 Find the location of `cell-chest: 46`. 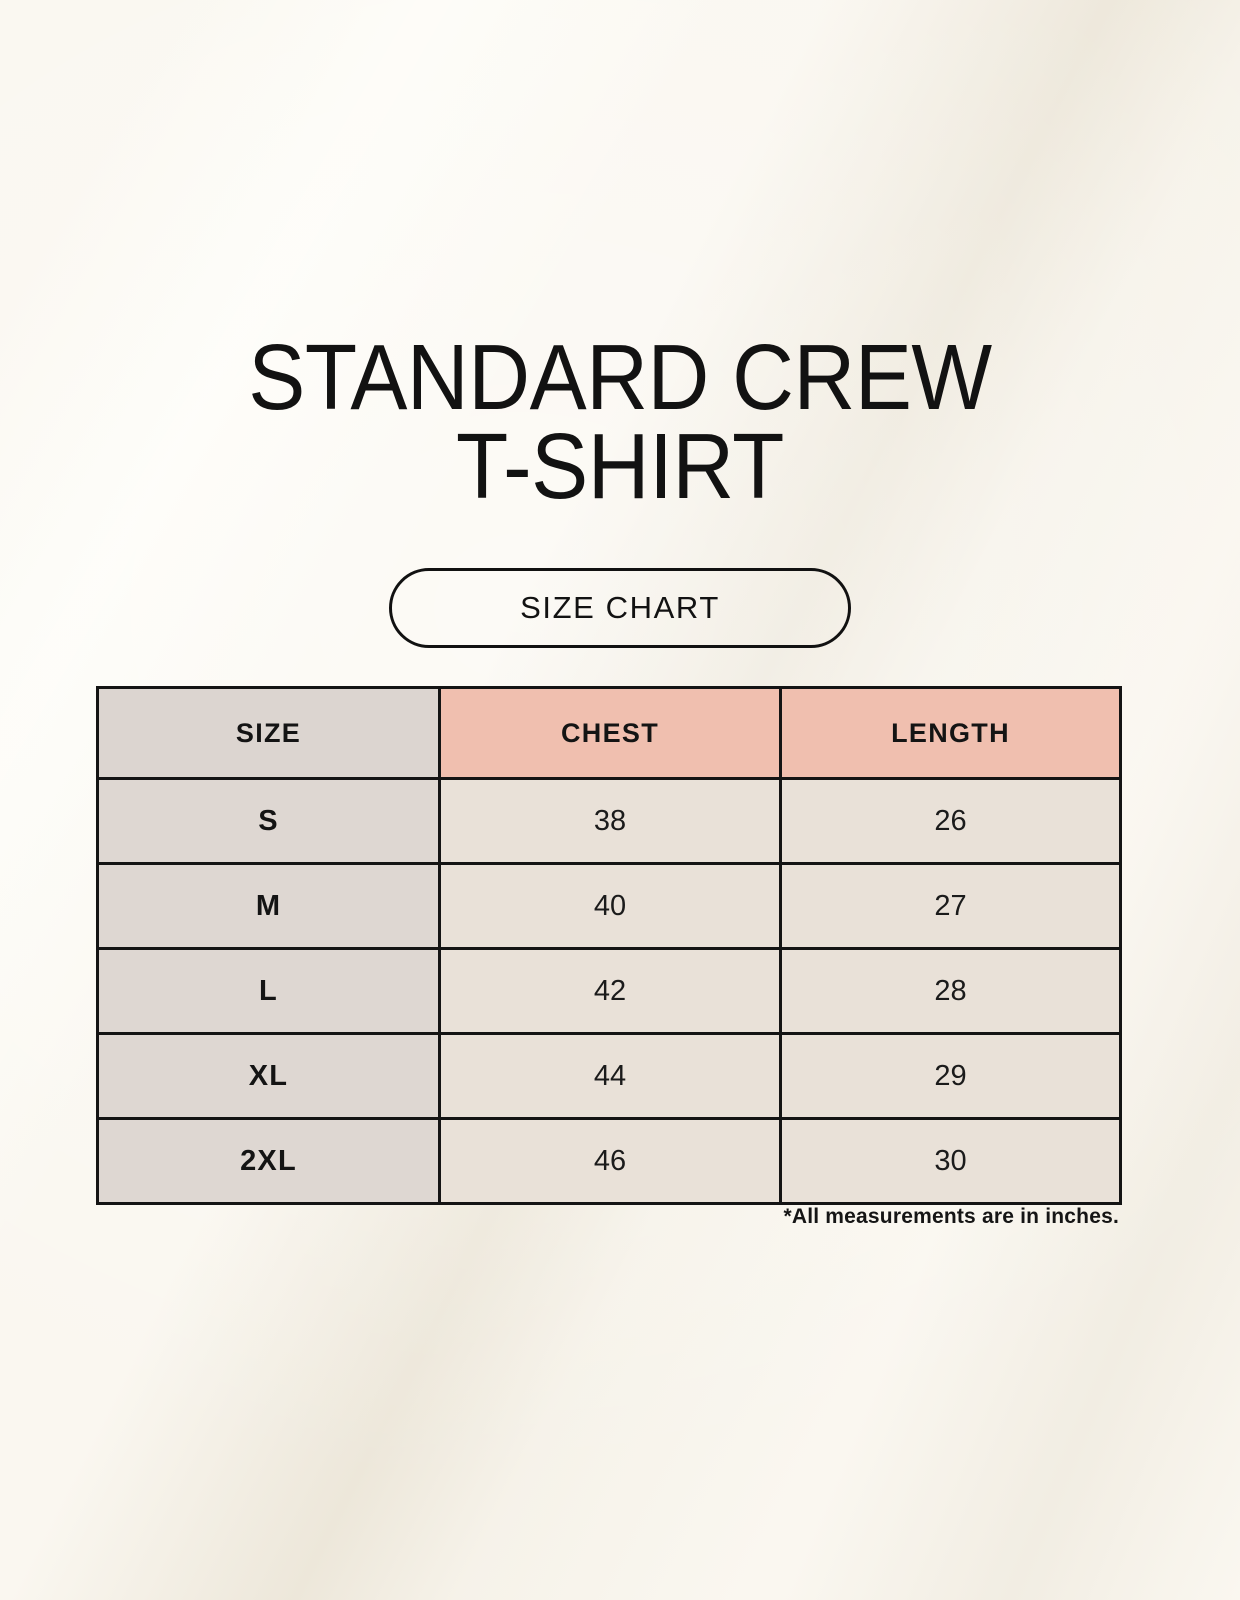

cell-chest: 46 is located at coordinates (610, 1161).